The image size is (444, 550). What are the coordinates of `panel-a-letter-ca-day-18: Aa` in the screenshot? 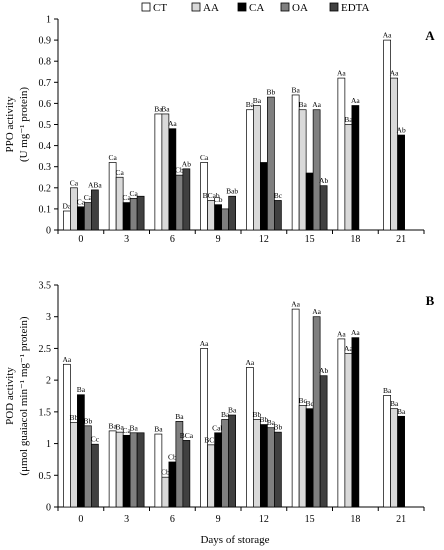 It's located at (355, 100).